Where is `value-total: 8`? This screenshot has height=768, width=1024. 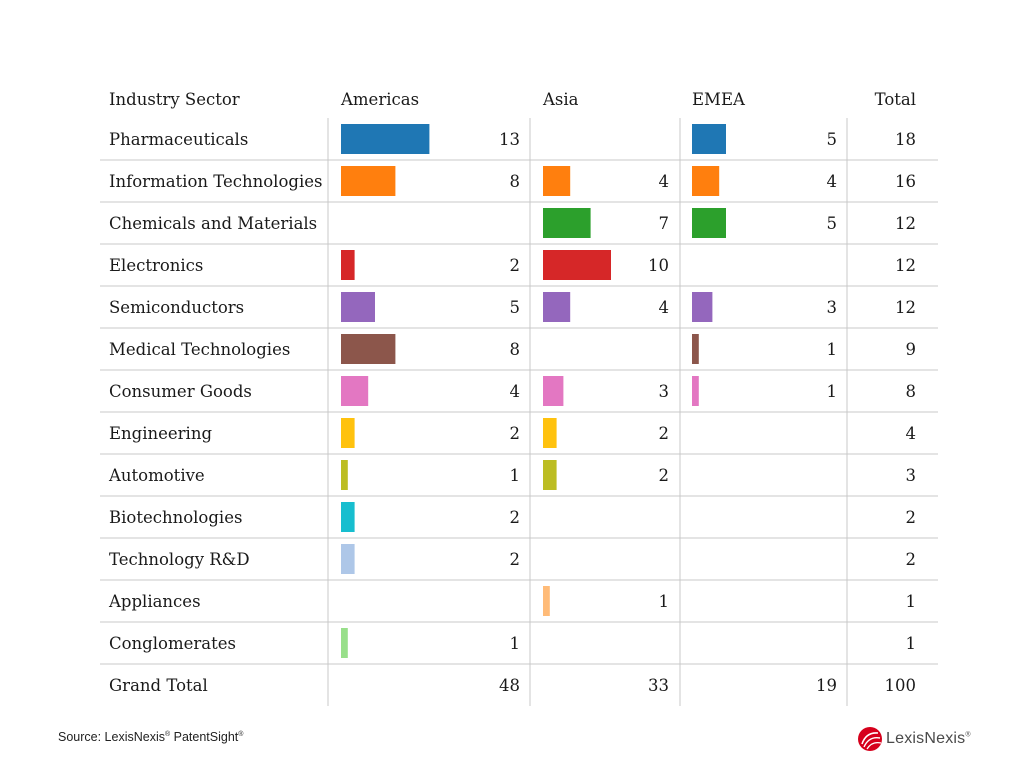
value-total: 8 is located at coordinates (911, 391).